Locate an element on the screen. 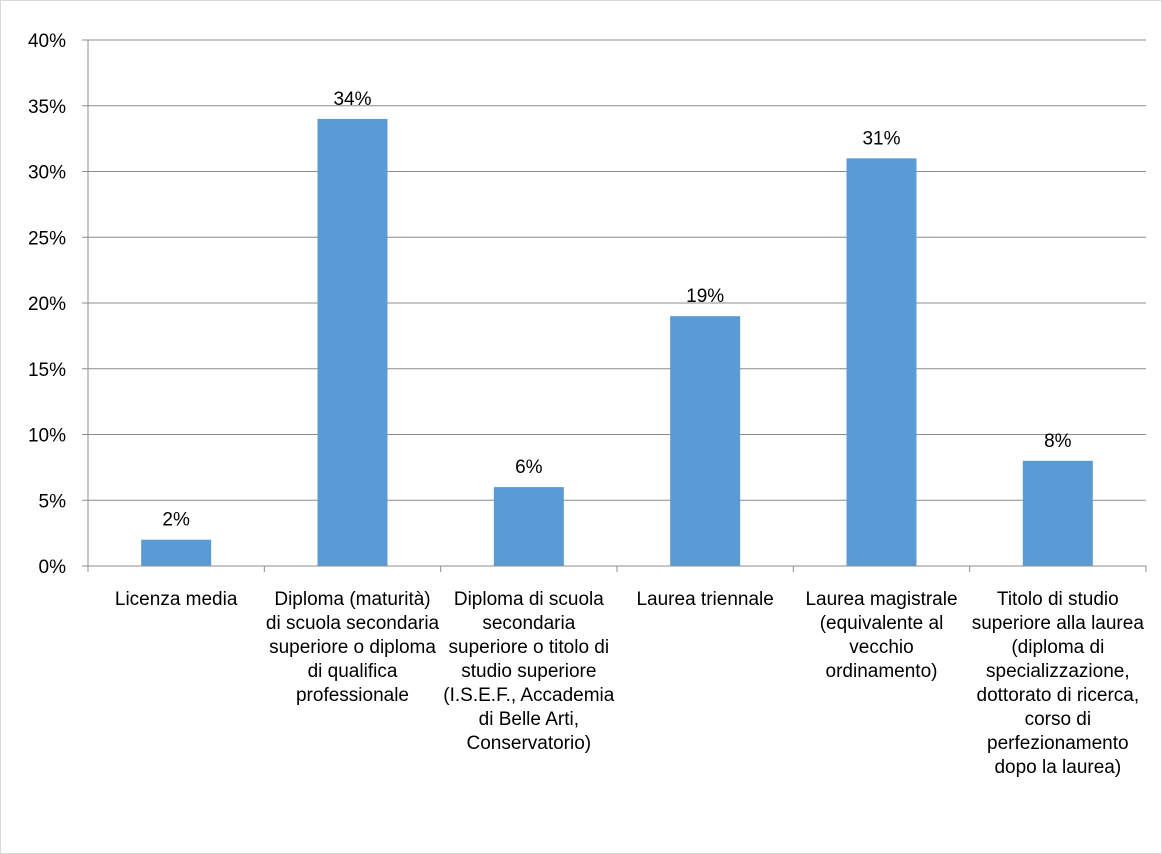  y-tick-label: 35% is located at coordinates (47, 107).